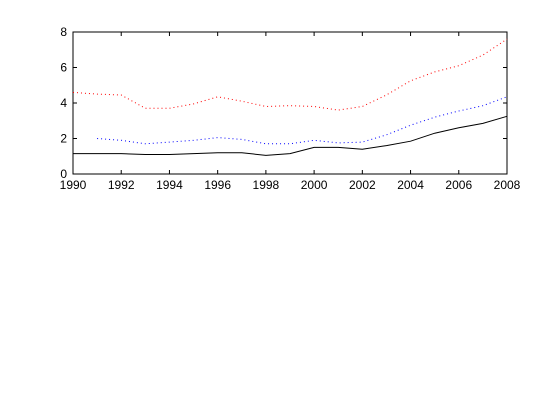  I want to click on x-tick-label: 1998, so click(266, 185).